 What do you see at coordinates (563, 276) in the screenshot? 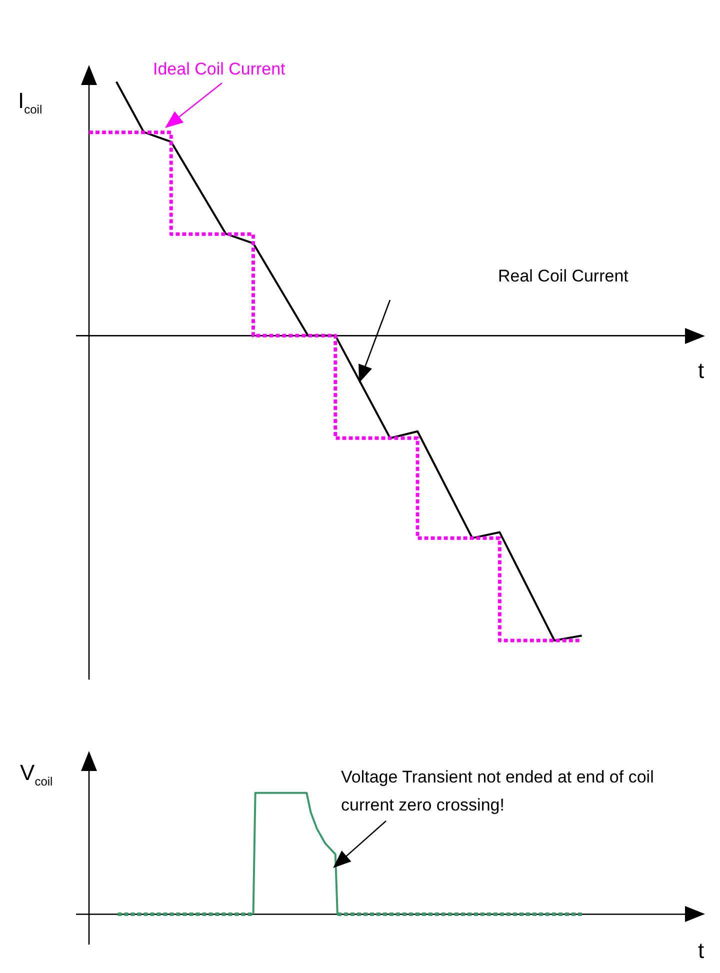
I see `annotation: Real Coil Current` at bounding box center [563, 276].